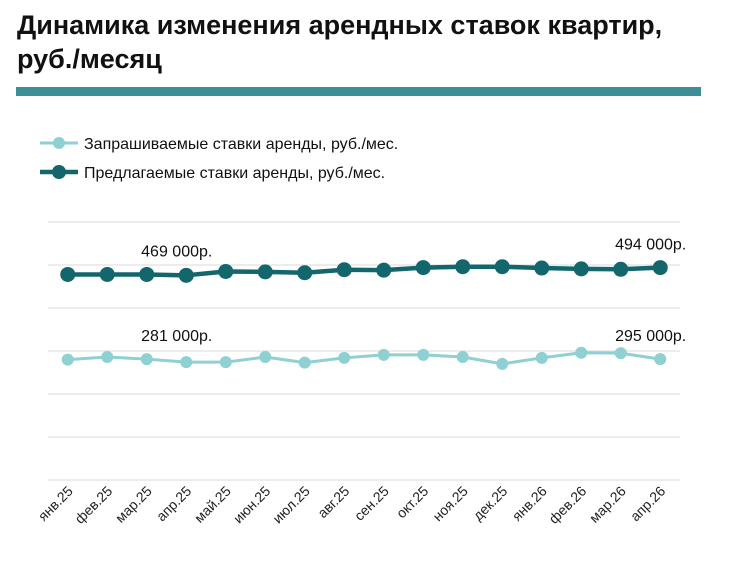 The height and width of the screenshot is (569, 742). Describe the element at coordinates (607, 504) in the screenshot. I see `x-tick-label: мар.26` at that location.